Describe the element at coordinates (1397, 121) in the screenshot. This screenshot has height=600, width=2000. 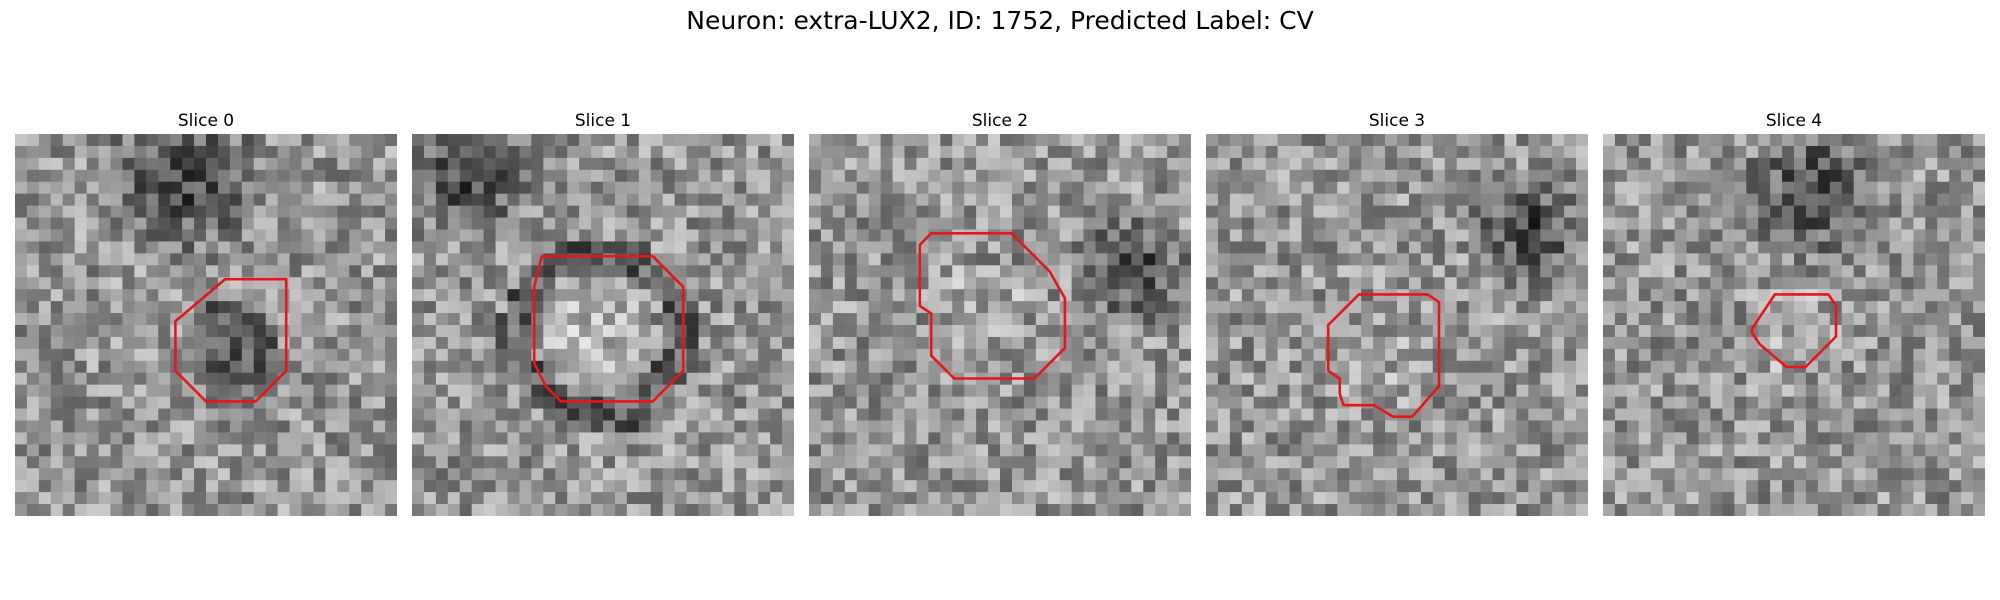
I see `slice-title: Slice 3` at that location.